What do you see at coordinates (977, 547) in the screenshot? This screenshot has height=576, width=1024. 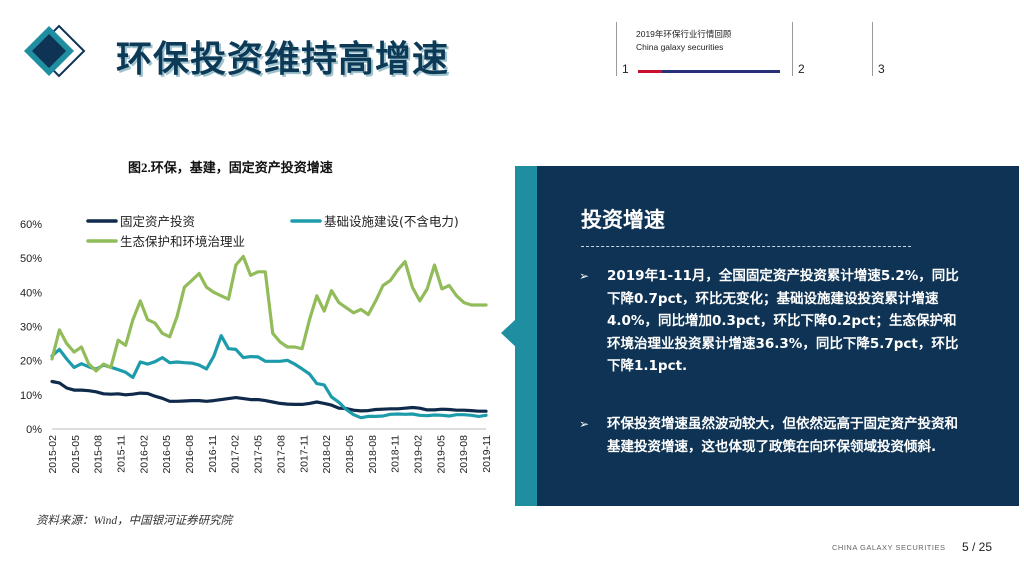 I see `page-indicator: 5 / 25` at bounding box center [977, 547].